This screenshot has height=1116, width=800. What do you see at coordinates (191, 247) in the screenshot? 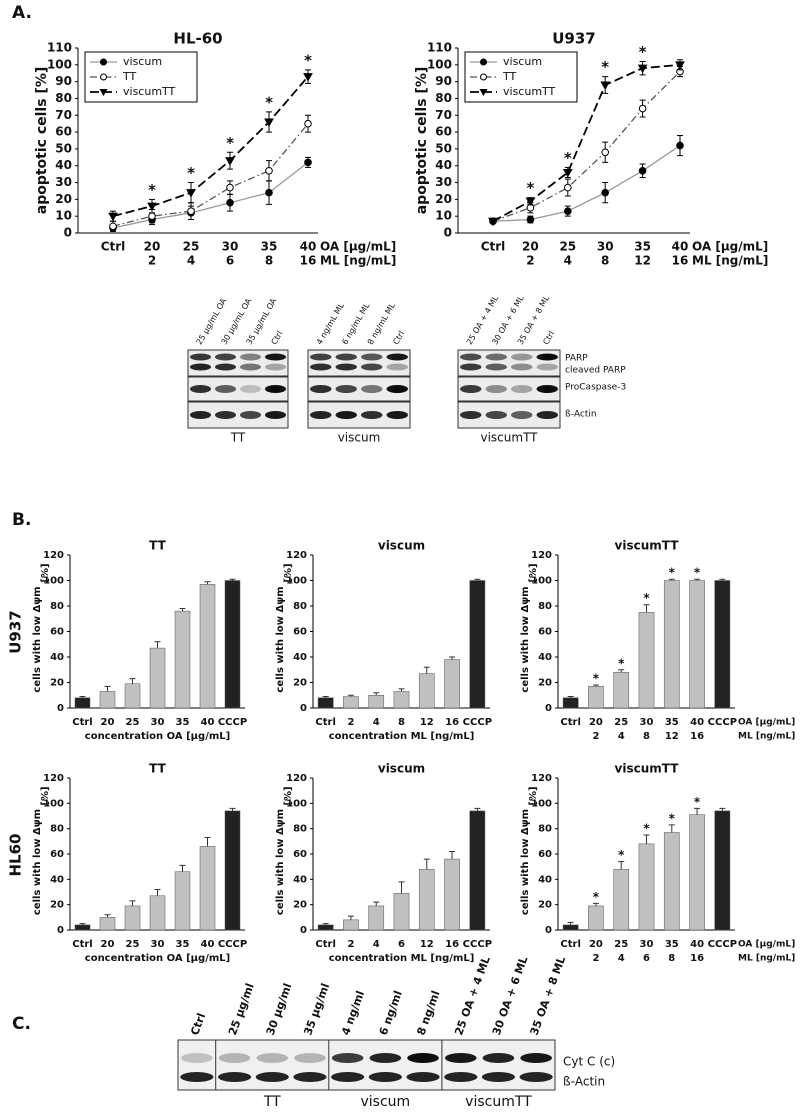
I see `x-tick-label: 25` at bounding box center [191, 247].